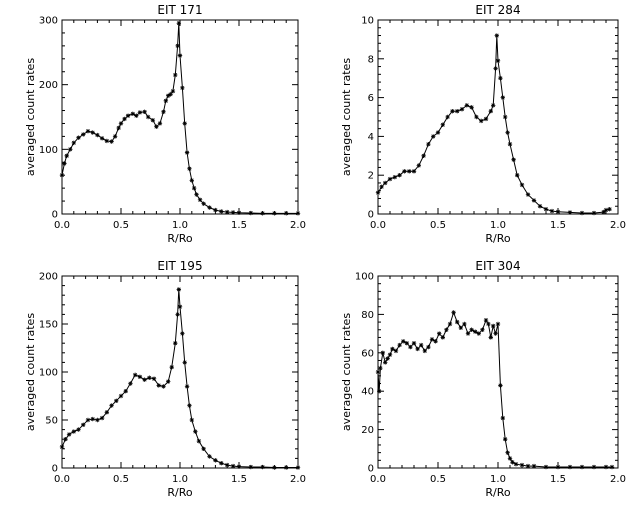  What do you see at coordinates (371, 59) in the screenshot?
I see `y-tick-label: 8` at bounding box center [371, 59].